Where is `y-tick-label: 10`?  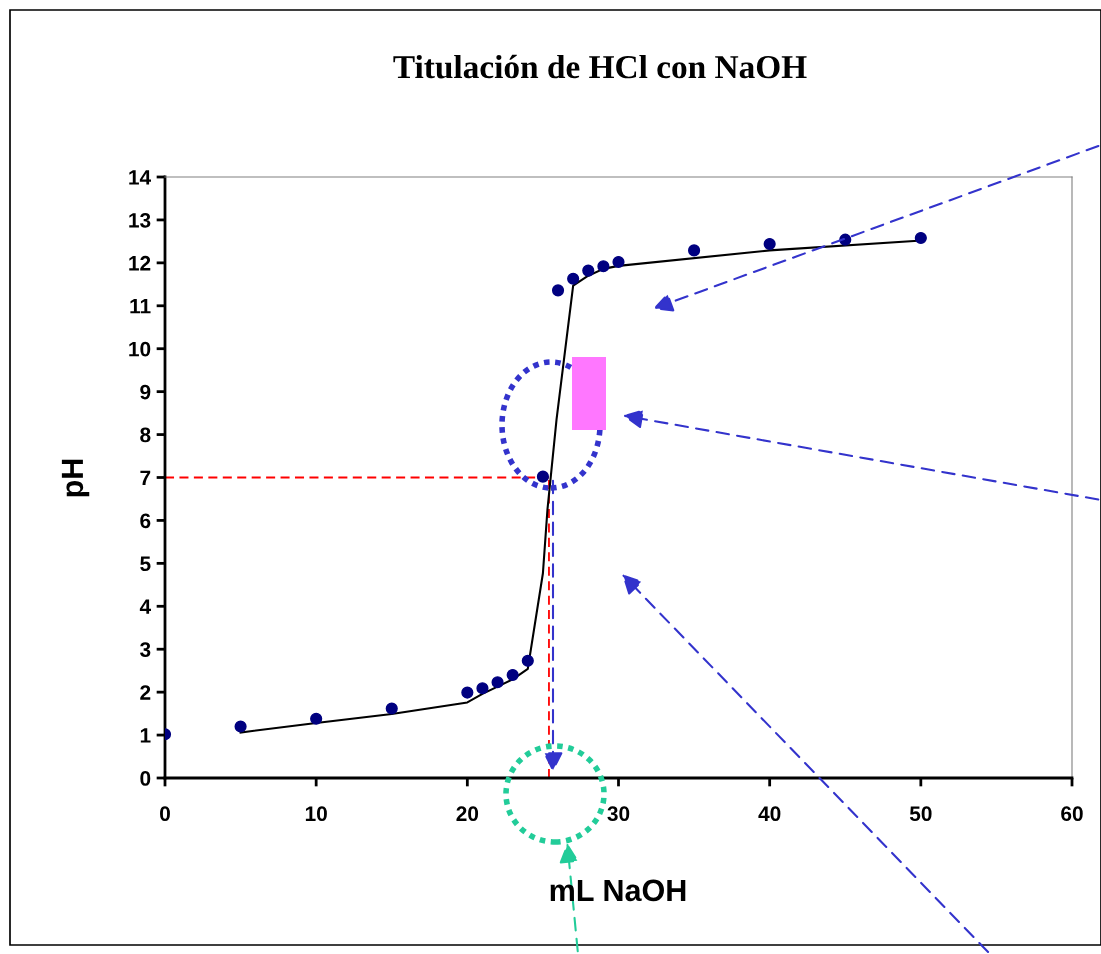
y-tick-label: 10 is located at coordinates (140, 349).